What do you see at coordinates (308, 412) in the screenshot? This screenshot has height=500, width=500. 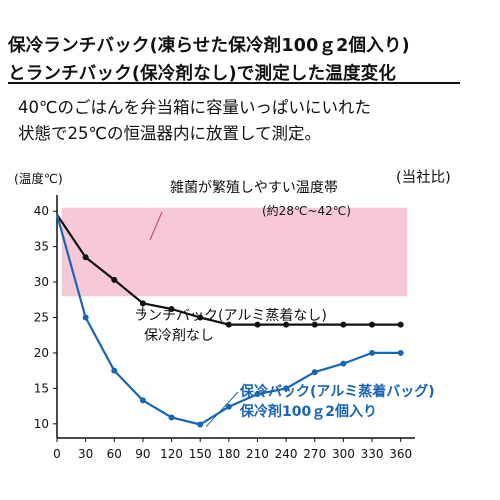 I see `series-2-label-line2: 保冷剤100ｇ2個入り` at bounding box center [308, 412].